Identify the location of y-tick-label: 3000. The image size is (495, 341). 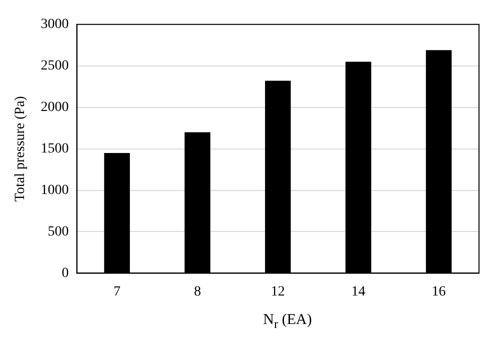
(54, 24).